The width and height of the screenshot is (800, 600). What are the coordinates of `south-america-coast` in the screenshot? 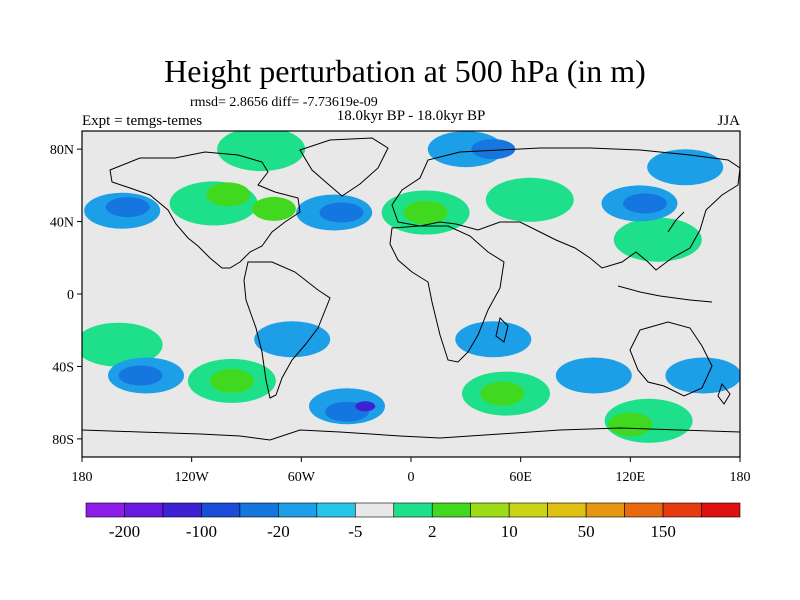 It's located at (287, 330).